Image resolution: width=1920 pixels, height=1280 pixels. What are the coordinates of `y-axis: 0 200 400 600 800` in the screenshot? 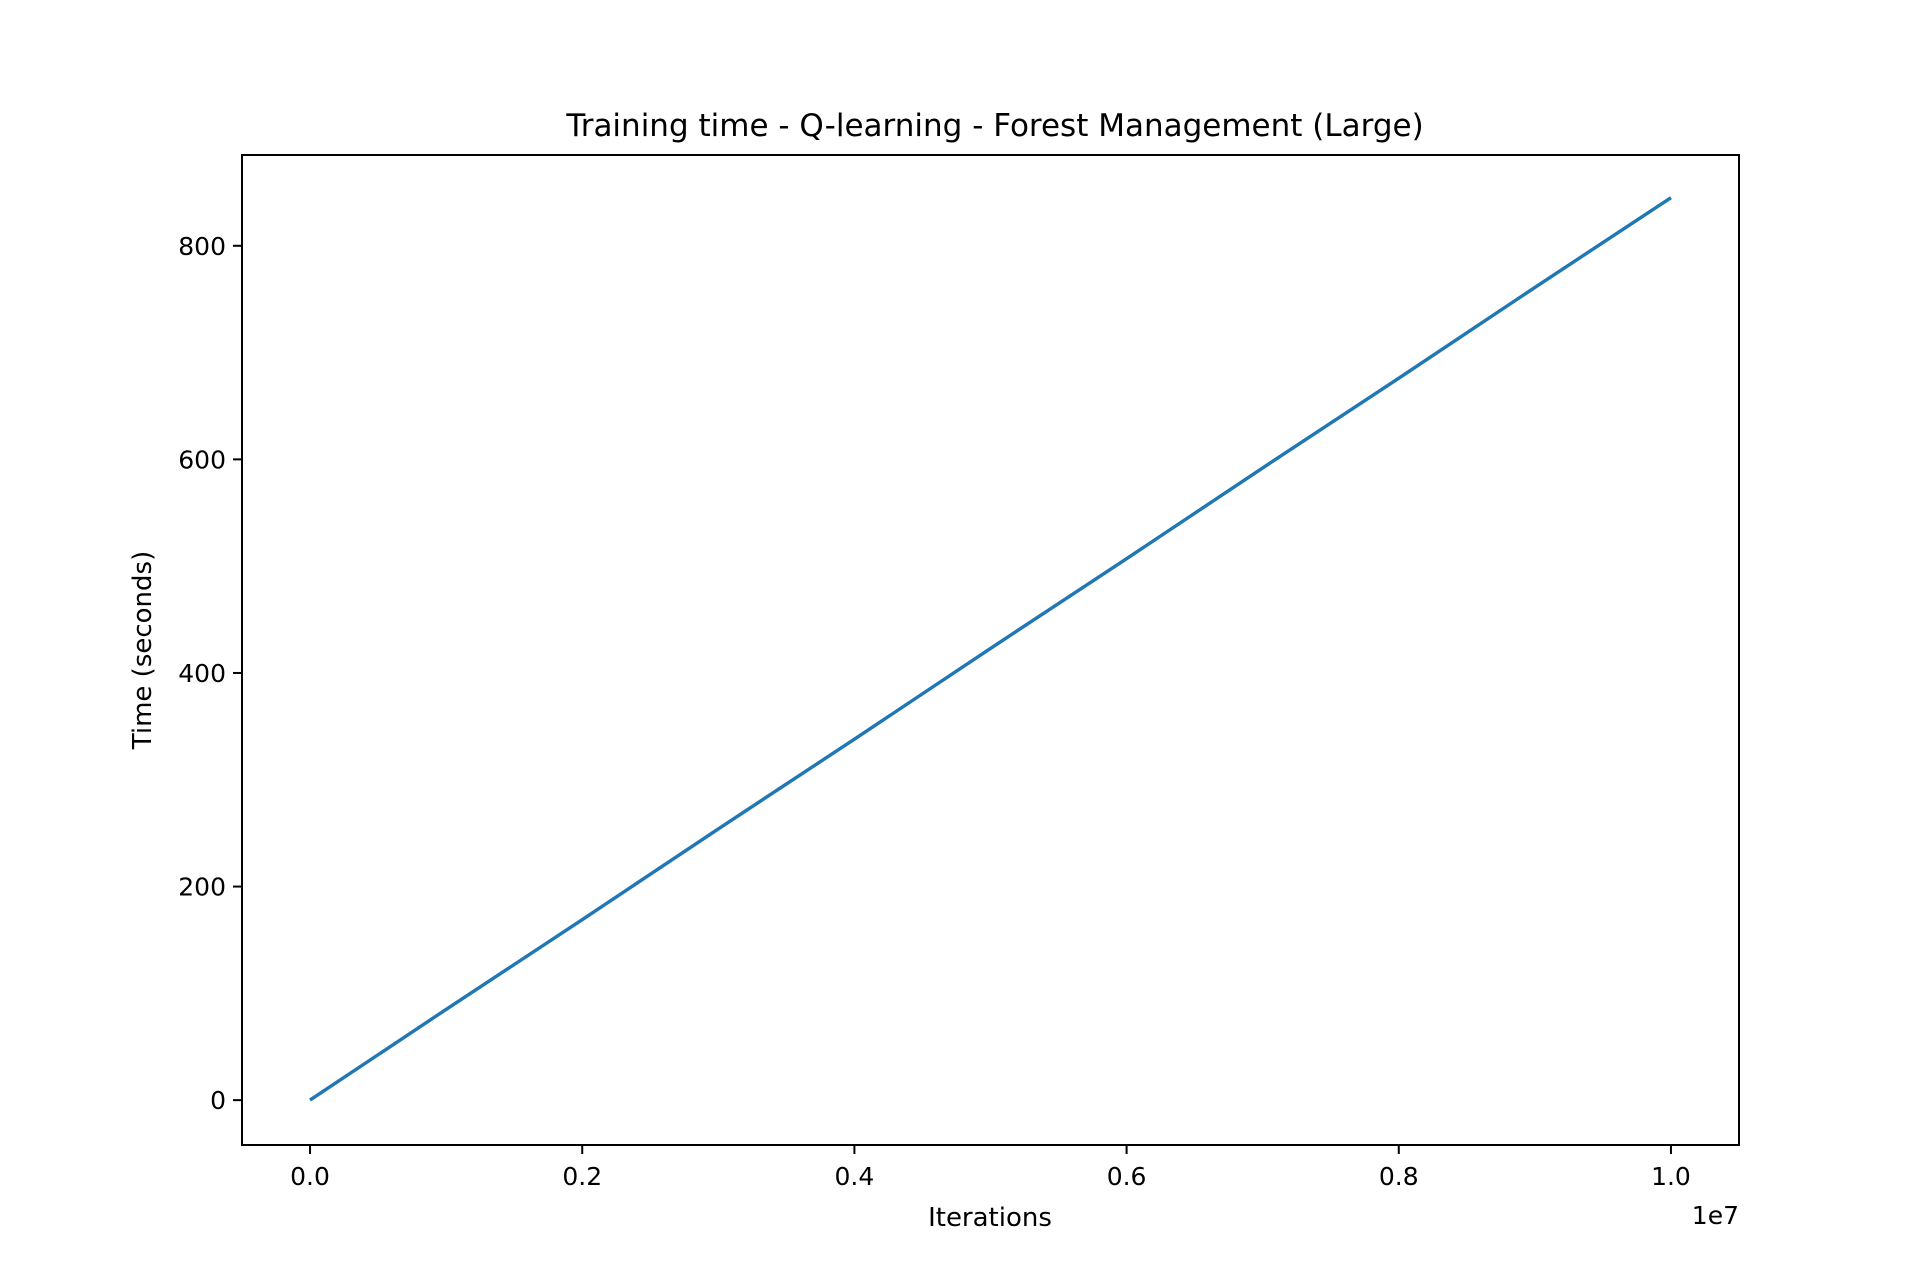 It's located at (210, 673).